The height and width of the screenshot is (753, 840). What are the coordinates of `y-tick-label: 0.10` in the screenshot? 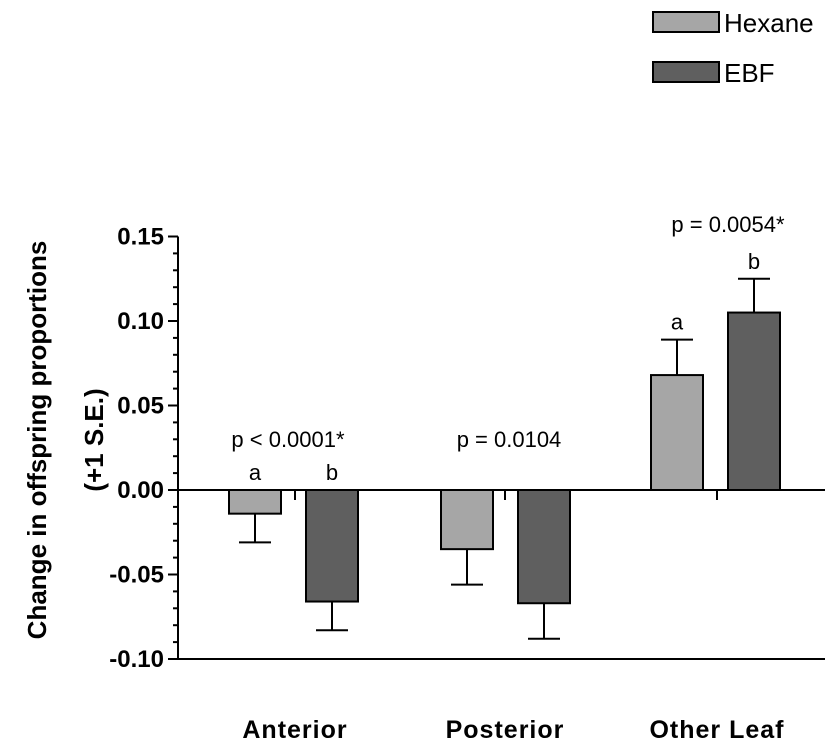 It's located at (140, 321).